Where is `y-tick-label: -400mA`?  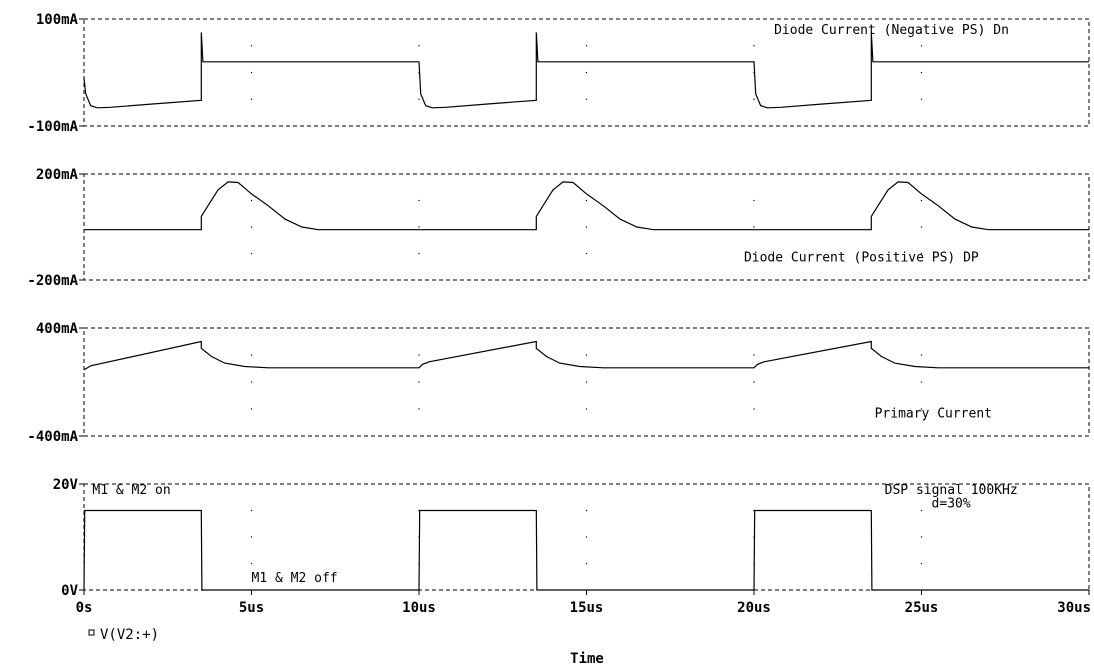 y-tick-label: -400mA is located at coordinates (52, 437).